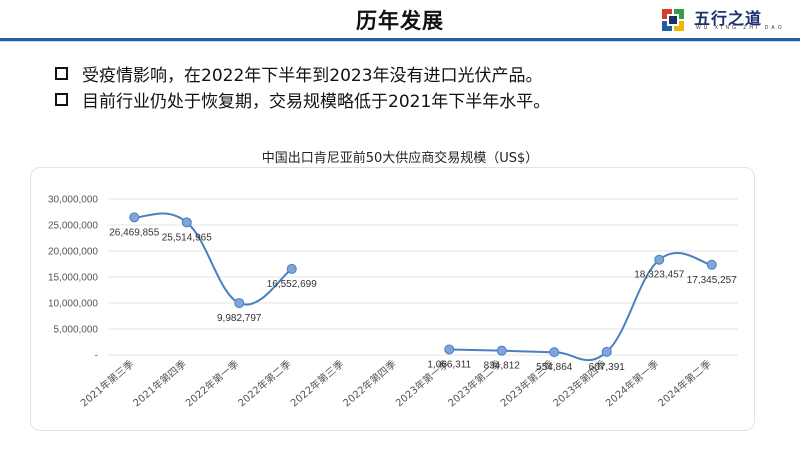 This screenshot has height=450, width=800. I want to click on data-label: 834,812, so click(502, 366).